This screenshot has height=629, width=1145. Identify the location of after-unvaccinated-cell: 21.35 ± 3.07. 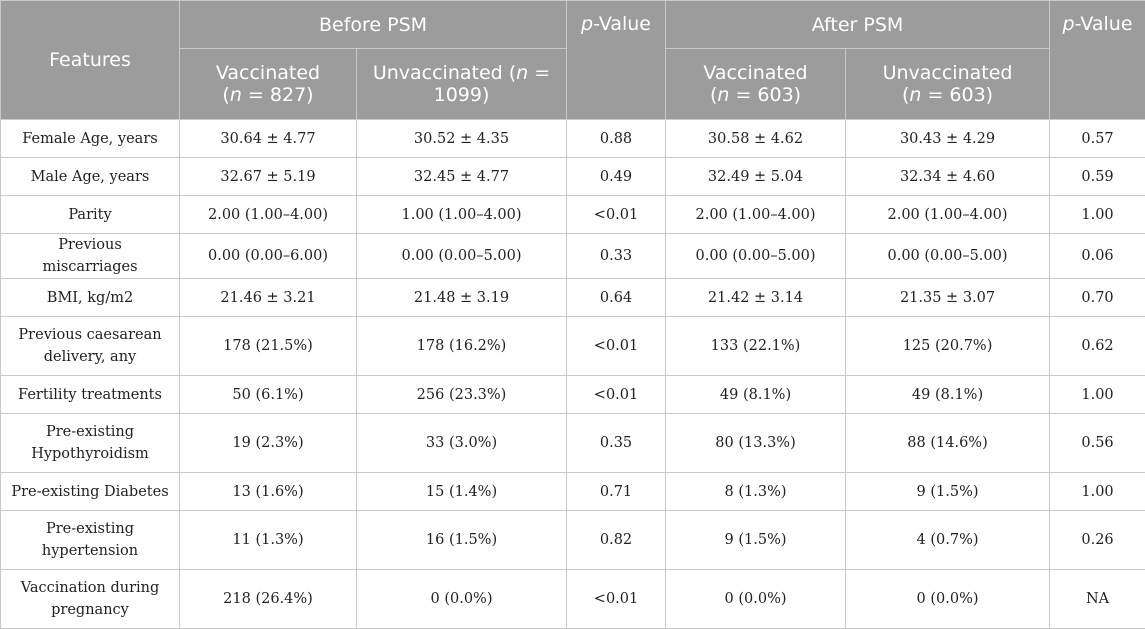
(948, 298).